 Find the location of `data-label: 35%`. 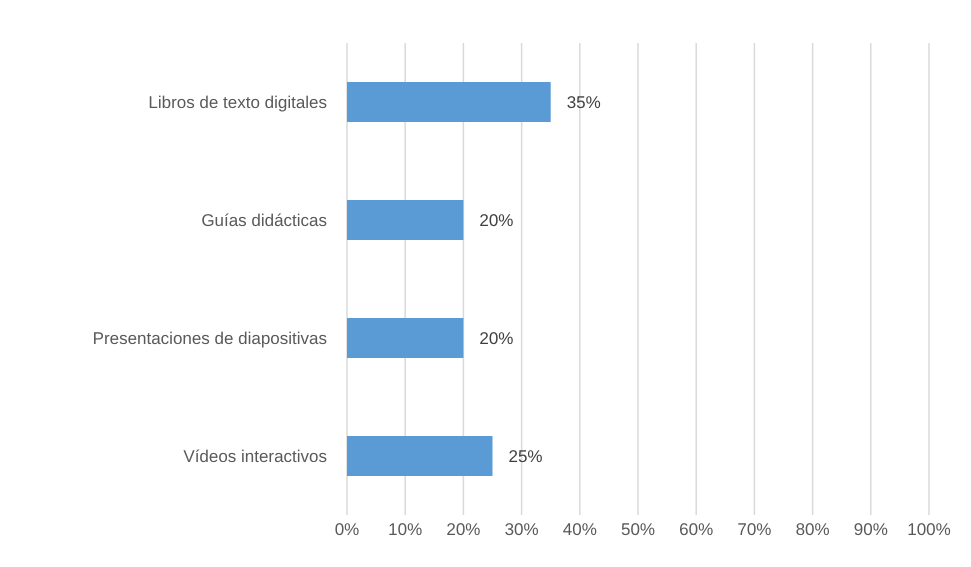

data-label: 35% is located at coordinates (583, 102).